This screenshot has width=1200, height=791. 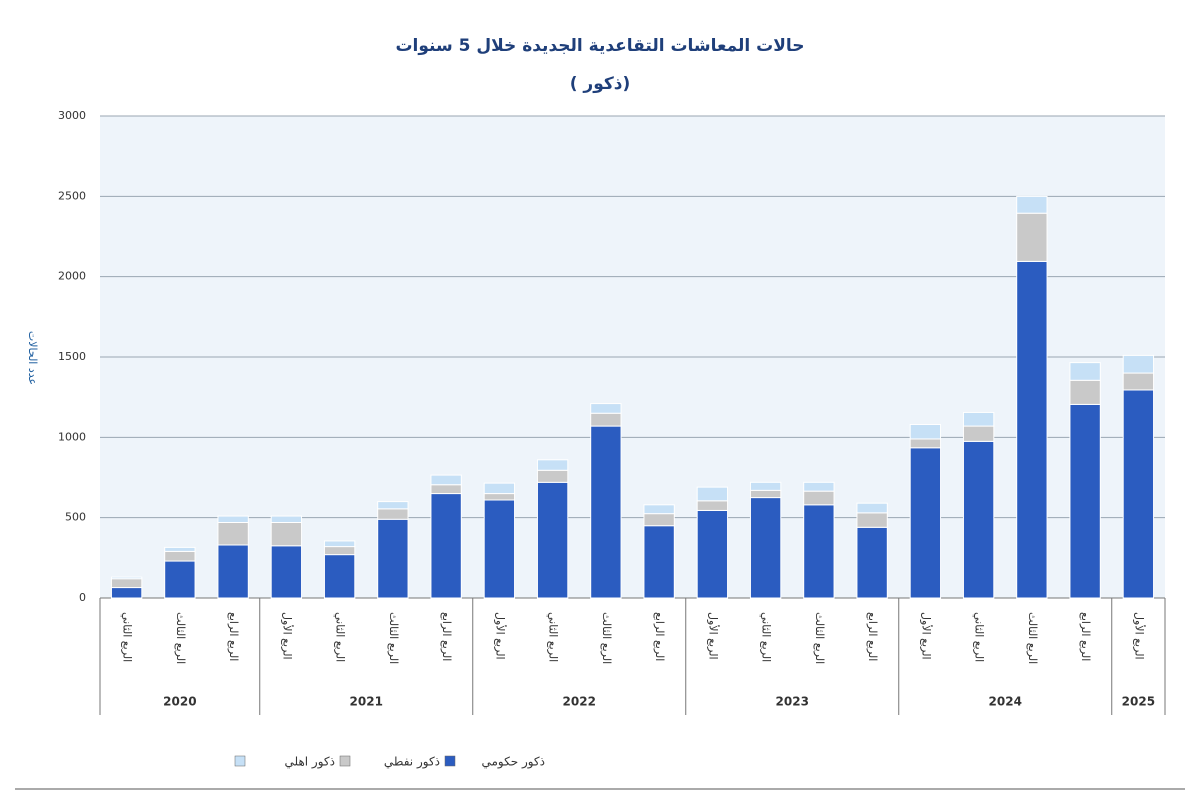 What do you see at coordinates (1005, 702) in the screenshot?
I see `year-label: 2024` at bounding box center [1005, 702].